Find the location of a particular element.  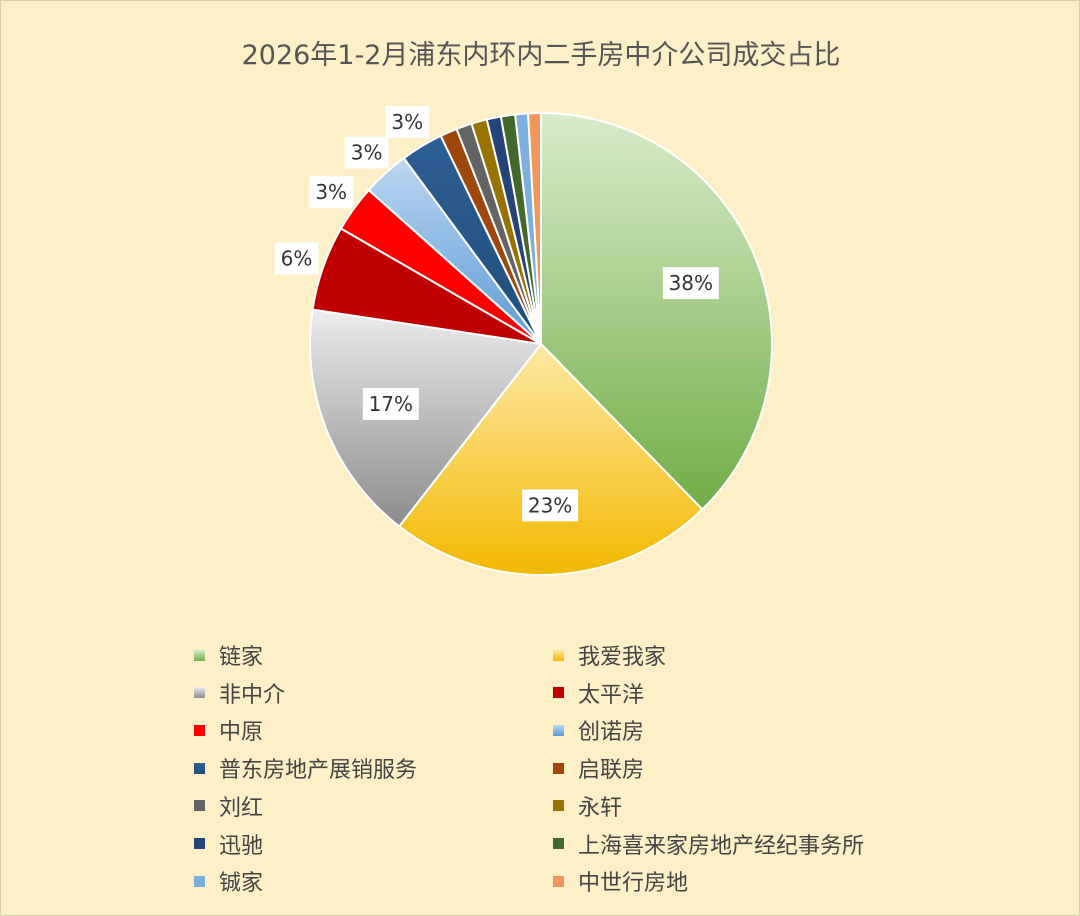

slice-label-text: 38% is located at coordinates (691, 283).